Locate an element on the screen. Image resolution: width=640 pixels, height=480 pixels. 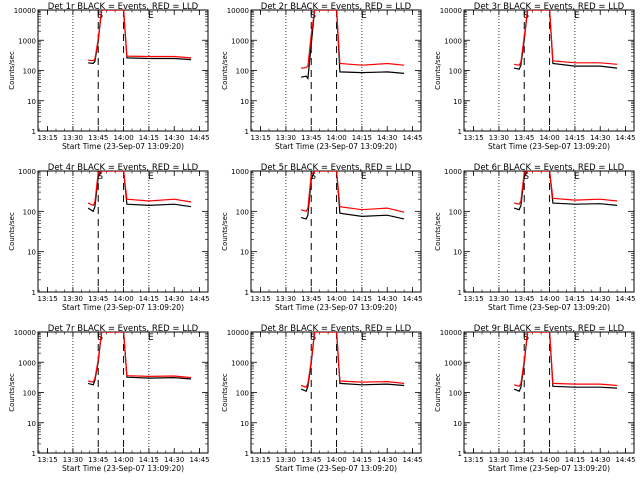
panel-title: Det 4r BLACK = Events, RED = LLD is located at coordinates (123, 168).